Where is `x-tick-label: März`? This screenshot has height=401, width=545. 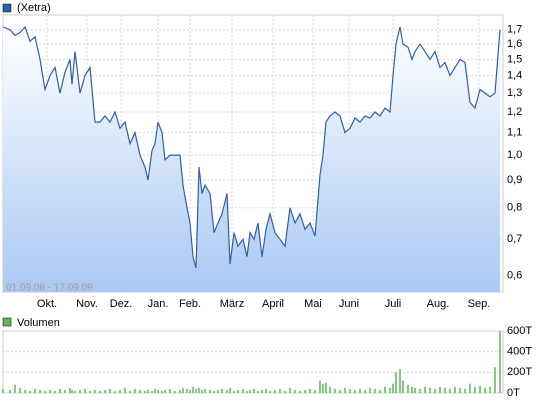 x-tick-label: März is located at coordinates (232, 304).